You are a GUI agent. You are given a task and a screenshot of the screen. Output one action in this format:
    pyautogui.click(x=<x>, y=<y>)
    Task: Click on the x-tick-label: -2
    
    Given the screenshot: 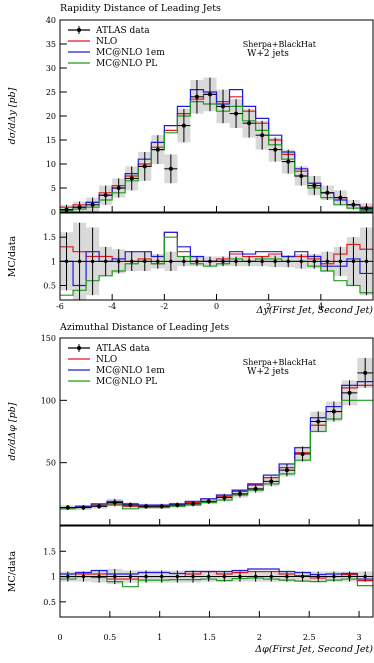 What is the action you would take?
    pyautogui.click(x=164, y=306)
    